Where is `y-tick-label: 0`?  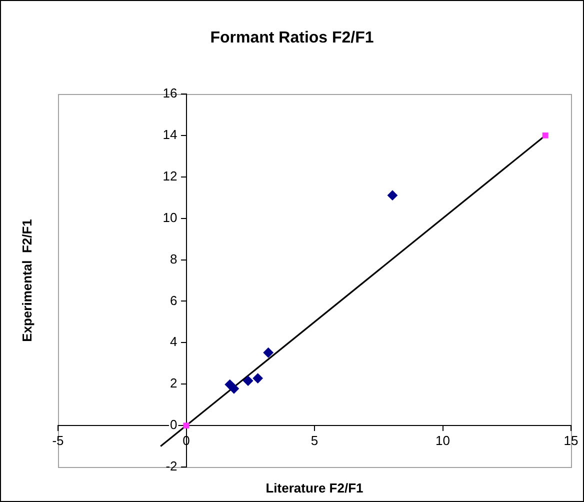 y-tick-label: 0 is located at coordinates (174, 424).